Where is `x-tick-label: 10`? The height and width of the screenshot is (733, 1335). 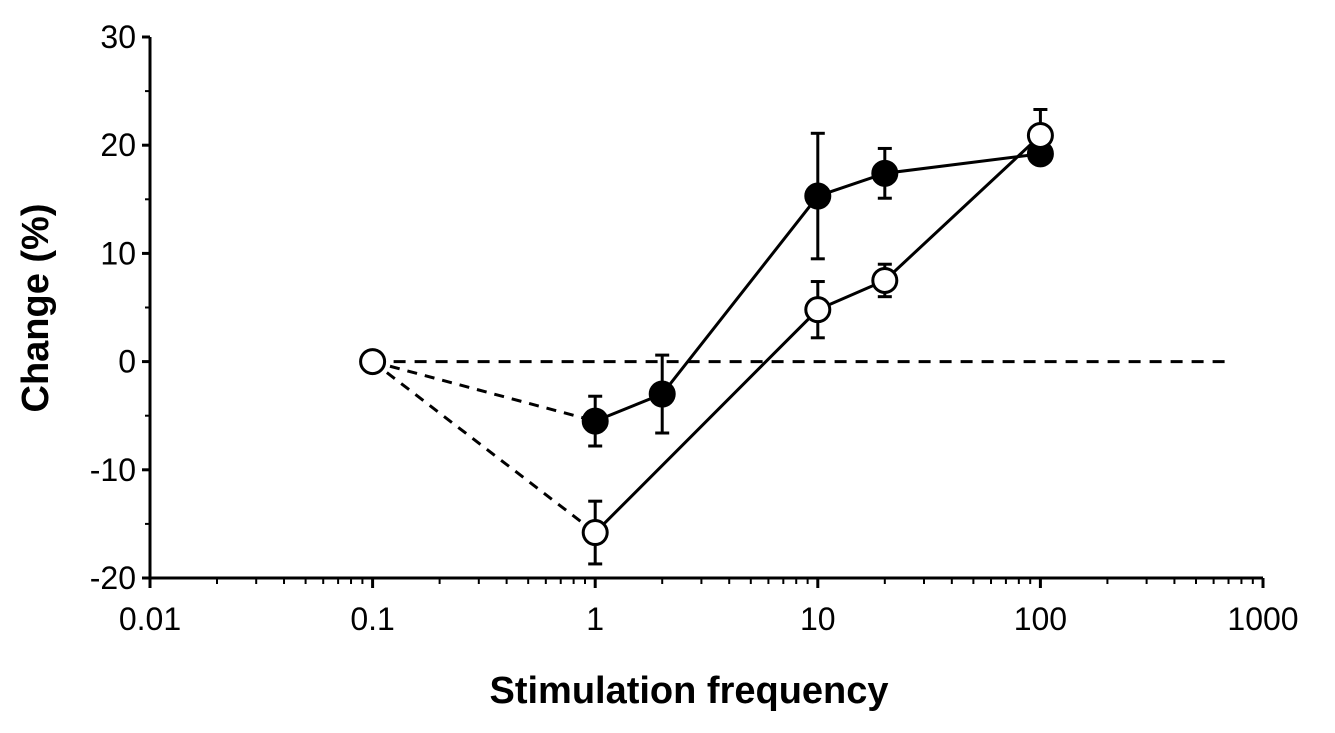
x-tick-label: 10 is located at coordinates (818, 619).